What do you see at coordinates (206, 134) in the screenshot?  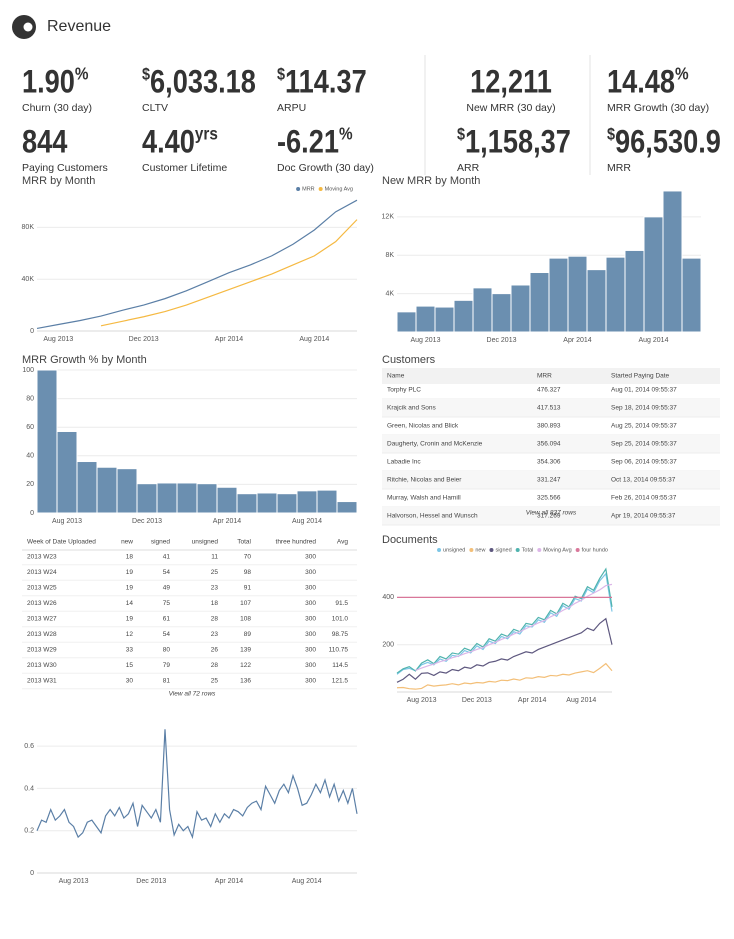 I see `kpi-suffix: yrs` at bounding box center [206, 134].